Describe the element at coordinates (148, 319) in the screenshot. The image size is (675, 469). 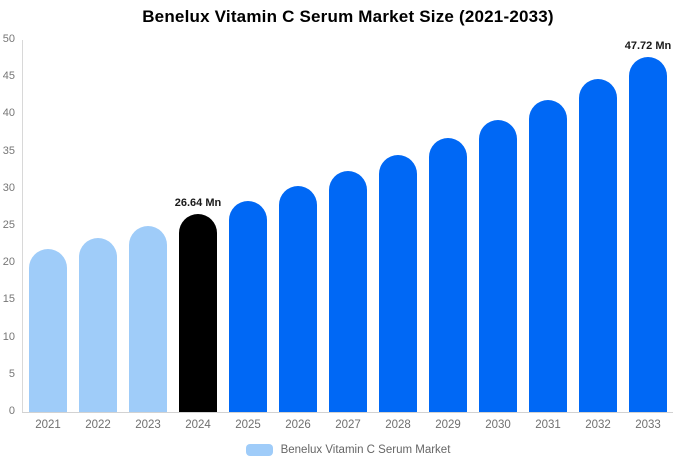
I see `bar-2023` at that location.